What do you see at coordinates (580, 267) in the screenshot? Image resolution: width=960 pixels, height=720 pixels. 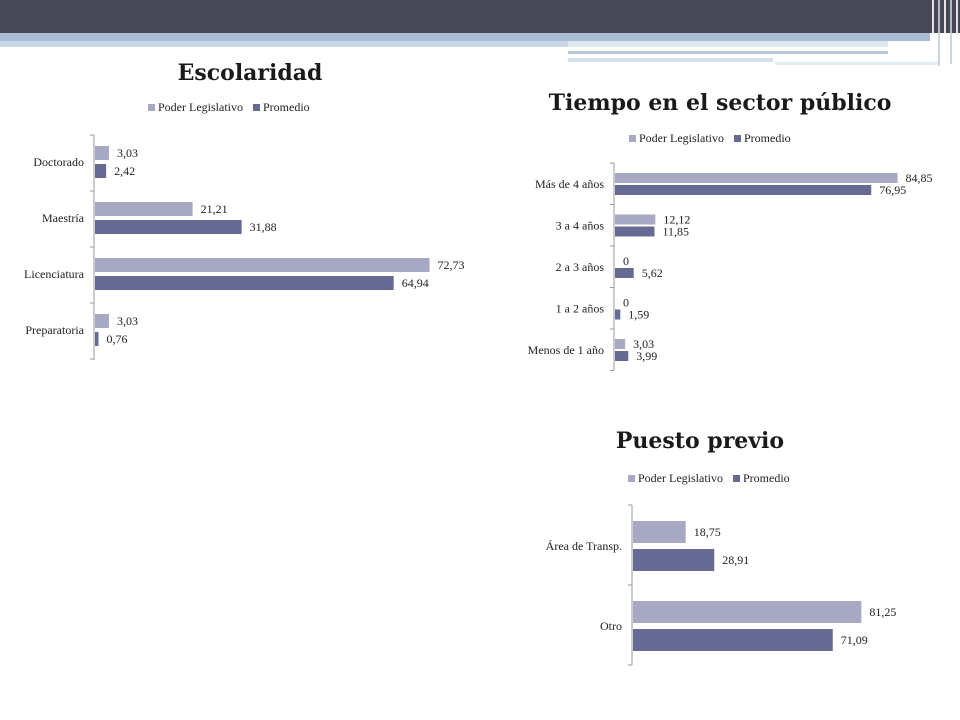 I see `category-label-2-a-3-anos: 2 a 3 años` at bounding box center [580, 267].